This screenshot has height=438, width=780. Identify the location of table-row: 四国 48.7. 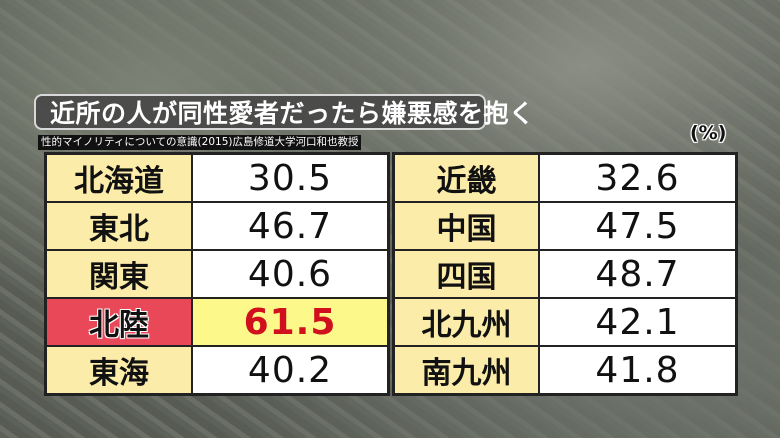
(565, 274).